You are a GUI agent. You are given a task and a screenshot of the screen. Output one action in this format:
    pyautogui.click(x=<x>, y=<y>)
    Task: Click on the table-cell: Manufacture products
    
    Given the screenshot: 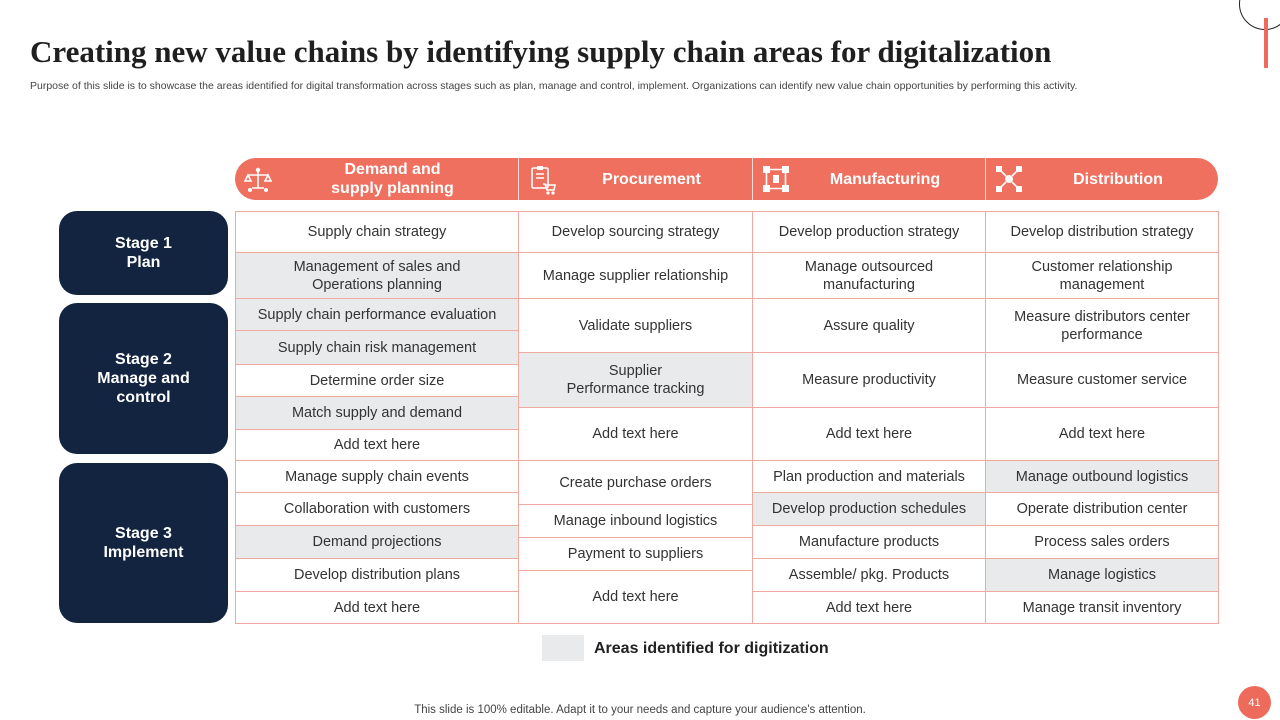 What is the action you would take?
    pyautogui.click(x=869, y=542)
    